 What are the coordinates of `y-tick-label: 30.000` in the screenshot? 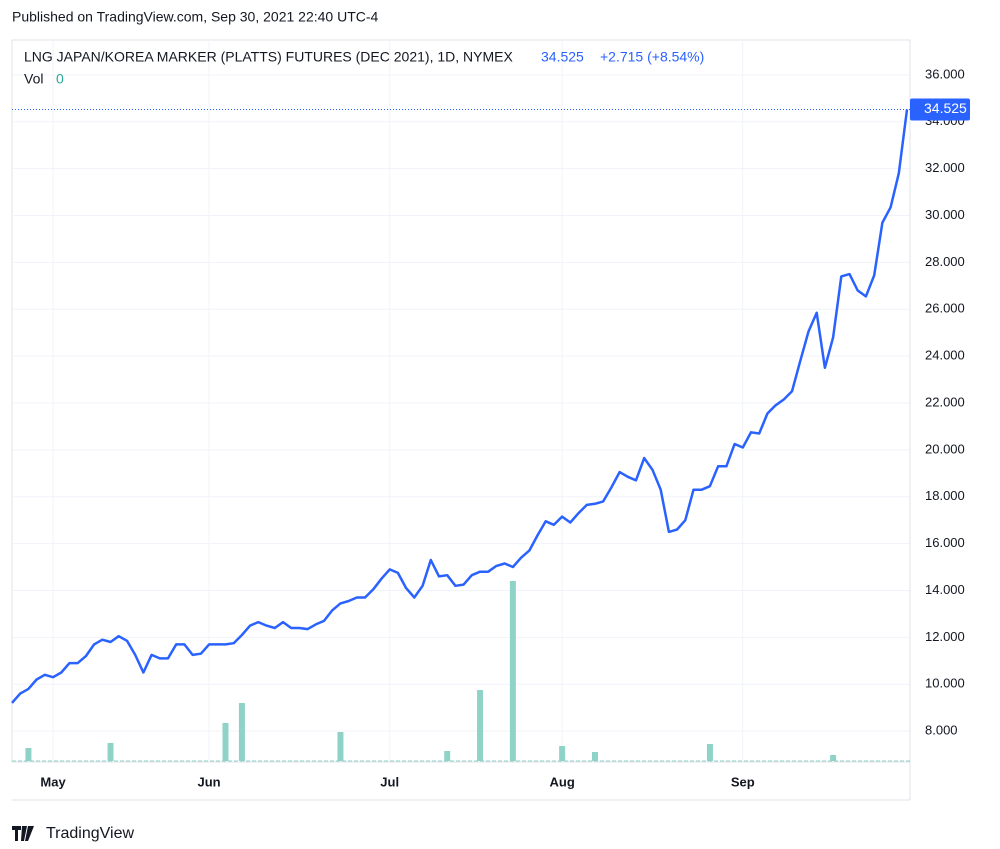 It's located at (945, 214).